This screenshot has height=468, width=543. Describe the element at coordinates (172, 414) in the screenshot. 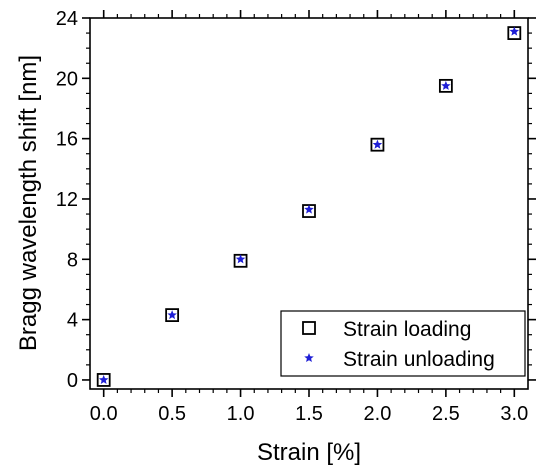

I see `x-tick-label: 0.5` at that location.